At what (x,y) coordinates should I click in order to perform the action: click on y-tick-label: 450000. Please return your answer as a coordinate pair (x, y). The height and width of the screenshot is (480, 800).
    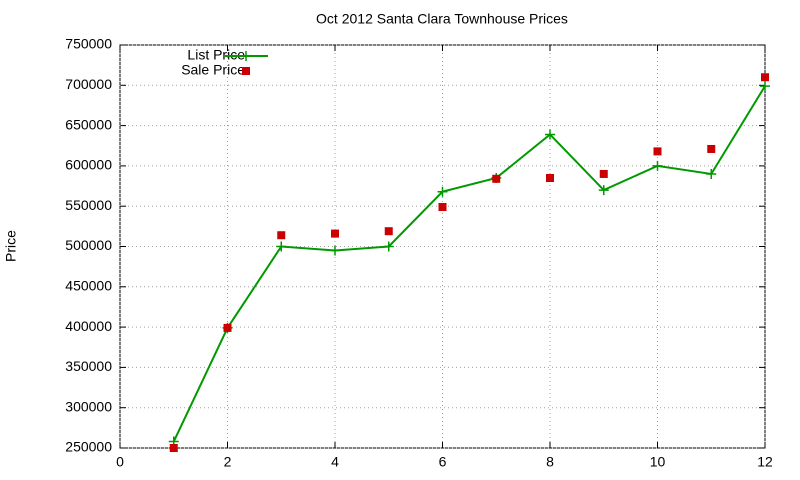
    Looking at the image, I should click on (88, 286).